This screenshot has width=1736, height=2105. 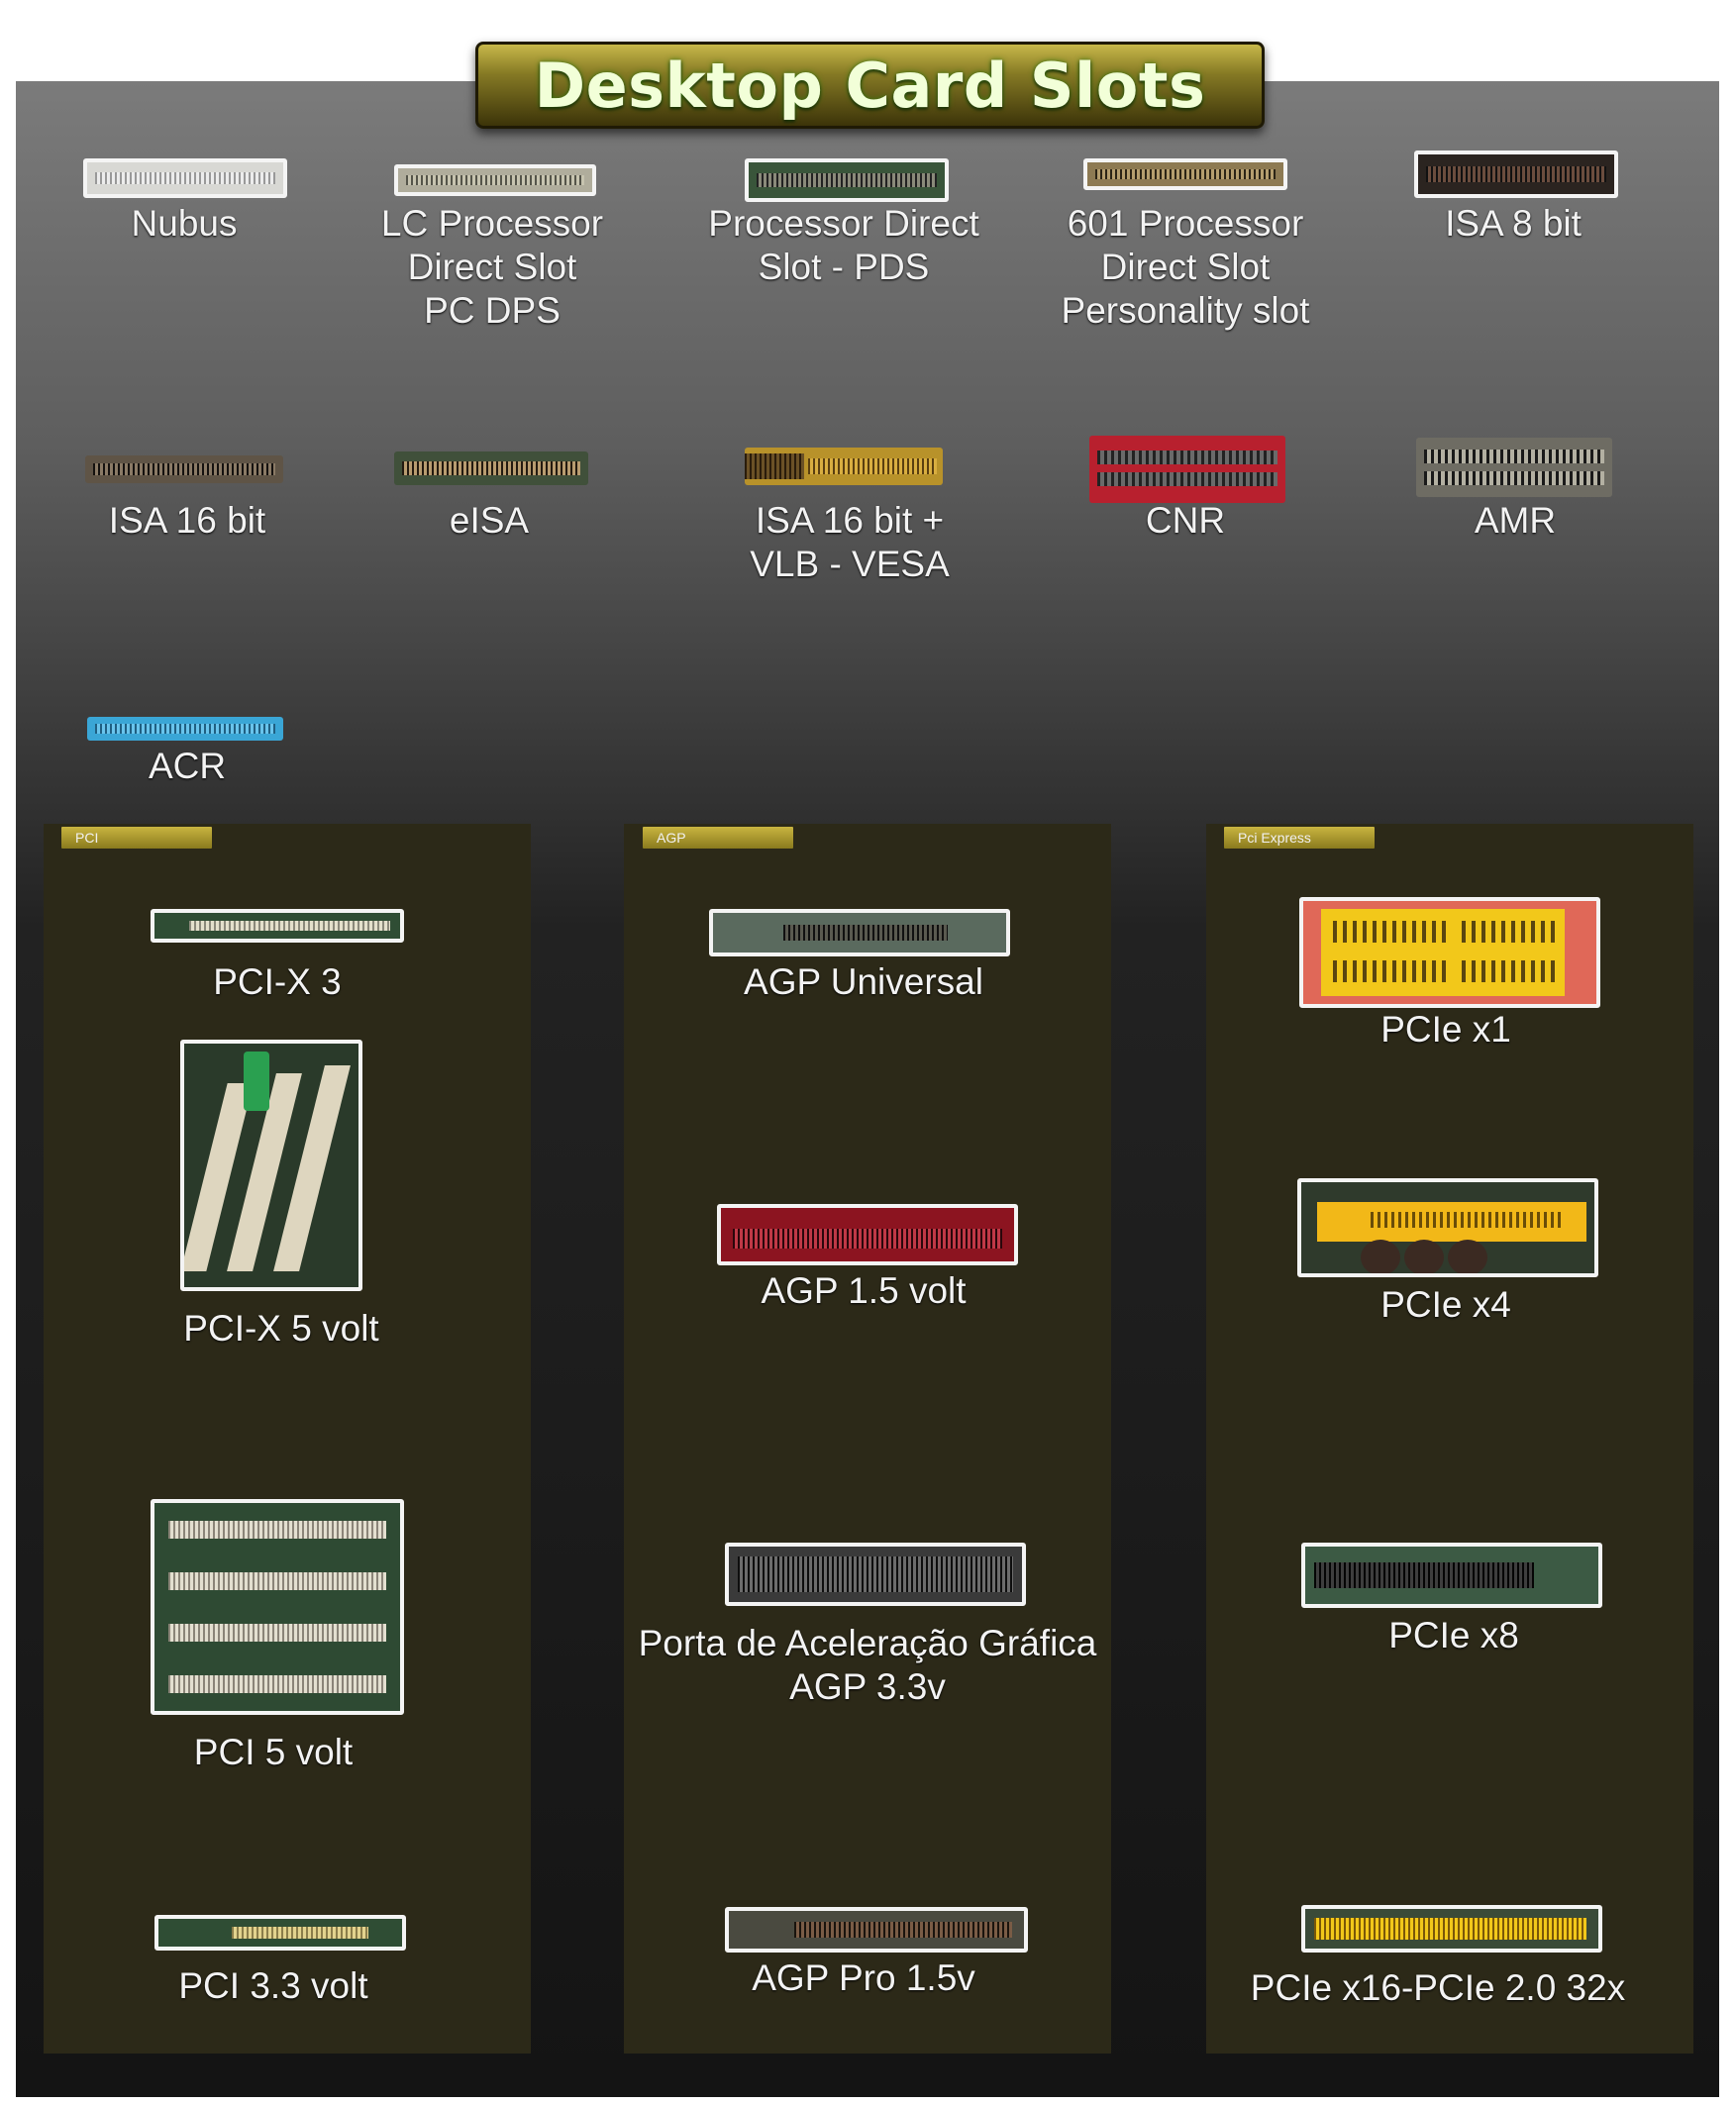 I want to click on slot-label: PCIe x8, so click(x=1453, y=1635).